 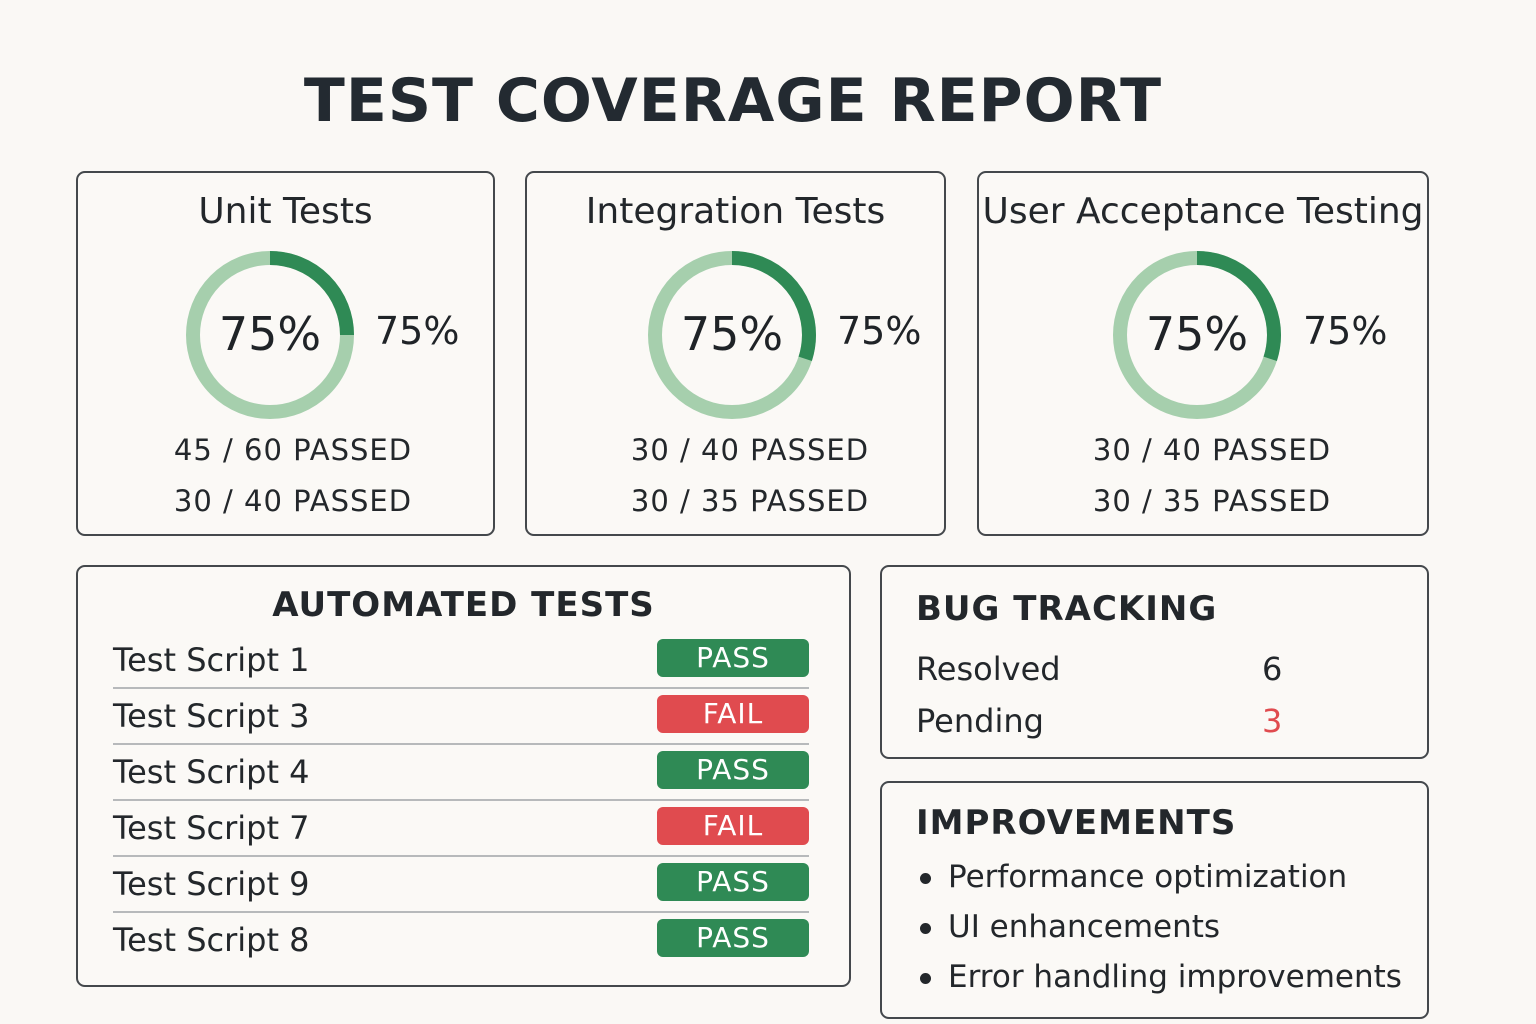 I want to click on bug-tracking-panel: BUG TRACKING Resolved 6 Pending 3, so click(x=1154, y=662).